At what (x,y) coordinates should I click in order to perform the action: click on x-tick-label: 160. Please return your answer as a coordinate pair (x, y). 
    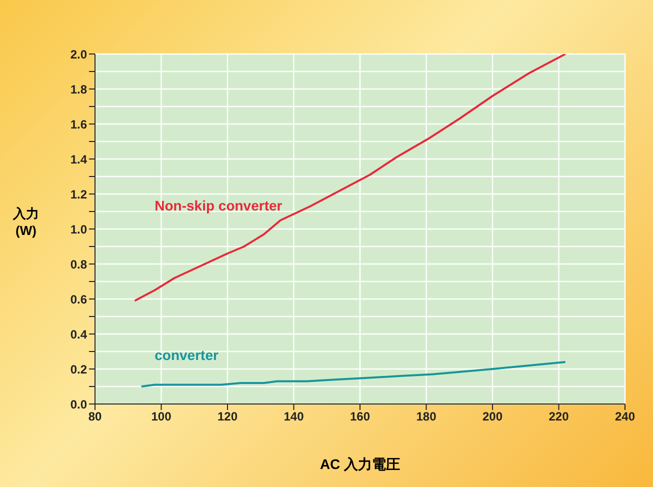
    Looking at the image, I should click on (360, 417).